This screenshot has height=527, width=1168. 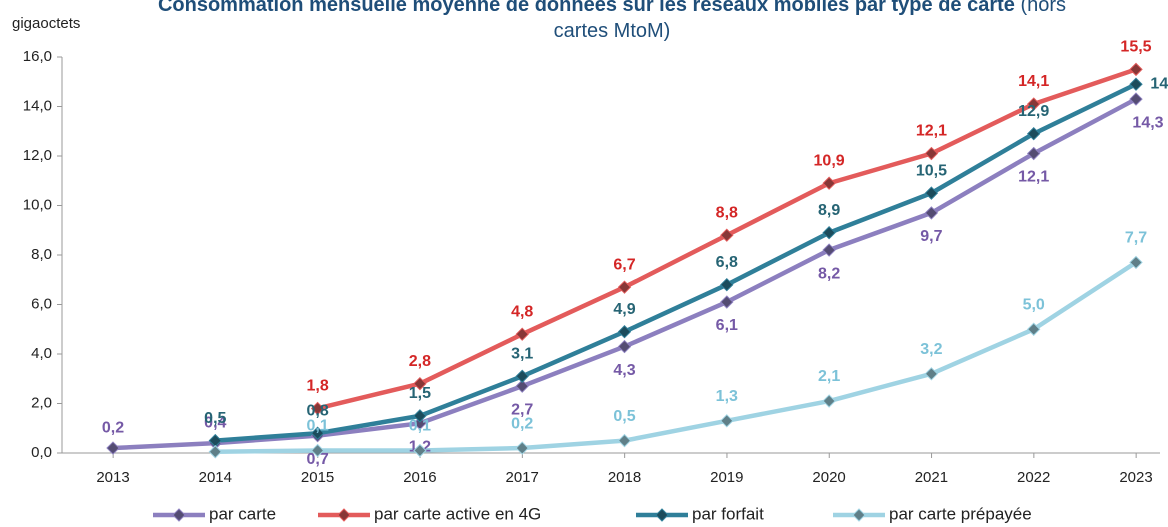 What do you see at coordinates (727, 325) in the screenshot?
I see `value-label: 6,1` at bounding box center [727, 325].